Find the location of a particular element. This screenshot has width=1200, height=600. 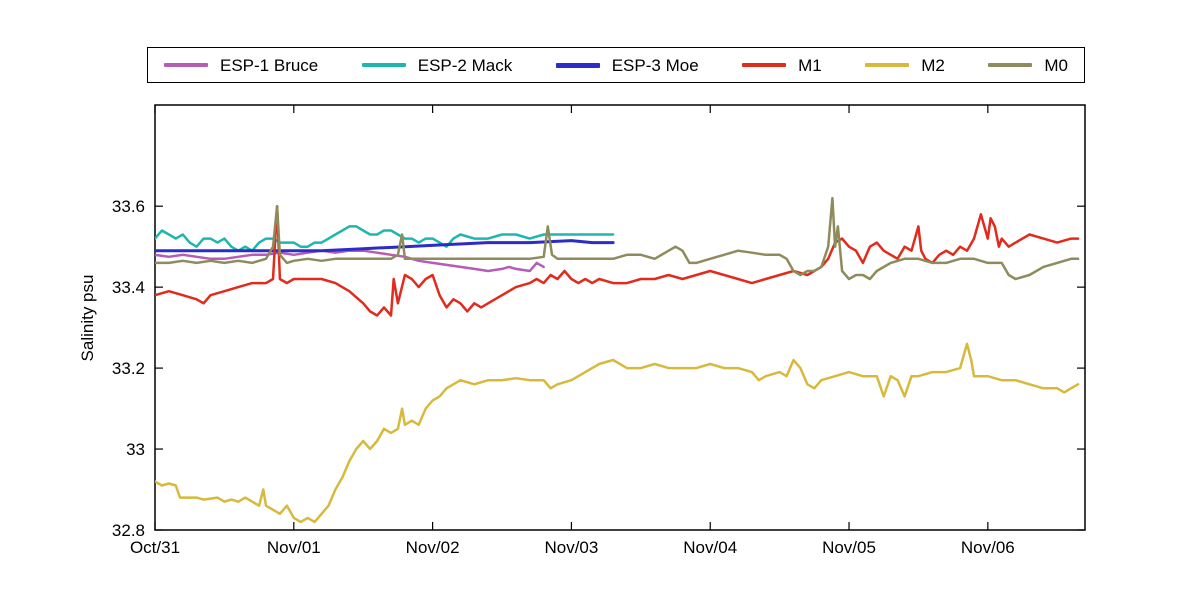

series-line-esp-2-mack is located at coordinates (385, 238).